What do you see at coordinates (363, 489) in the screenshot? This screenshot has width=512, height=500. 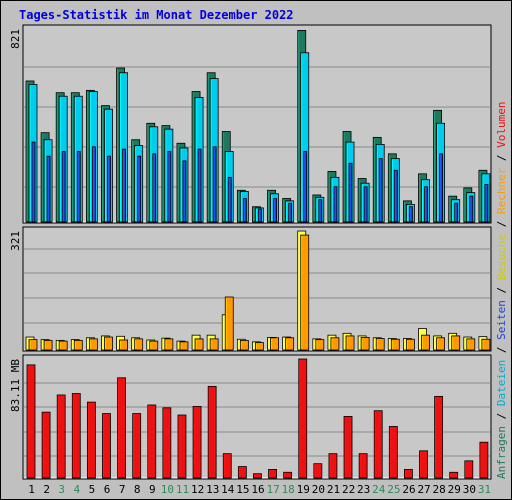 I see `x-tick-label-23: 23` at bounding box center [363, 489].